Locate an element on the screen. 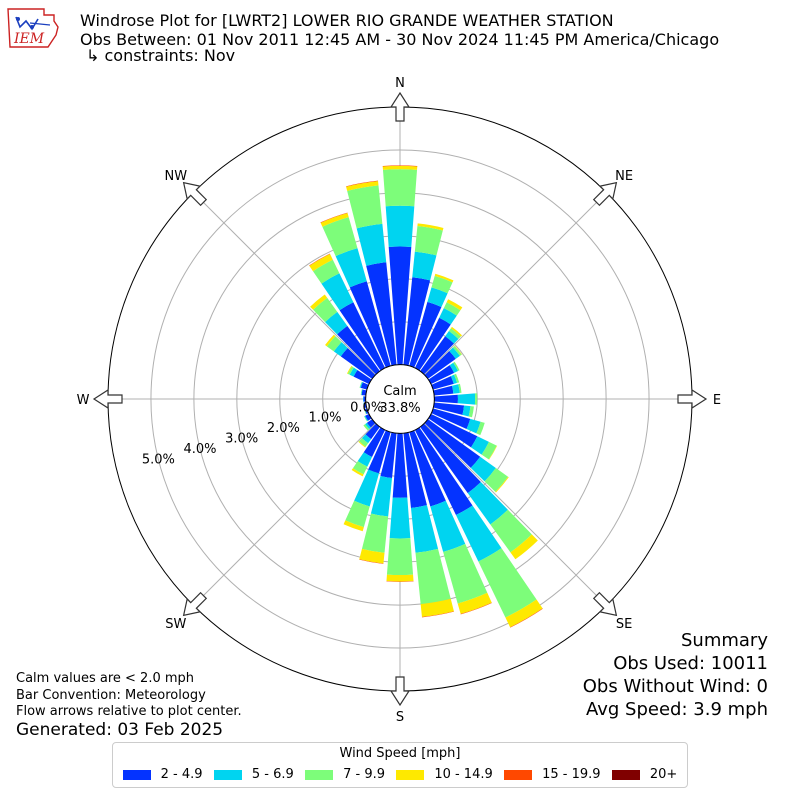 This screenshot has width=800, height=800. radial-tick-label: 2.0% is located at coordinates (283, 428).